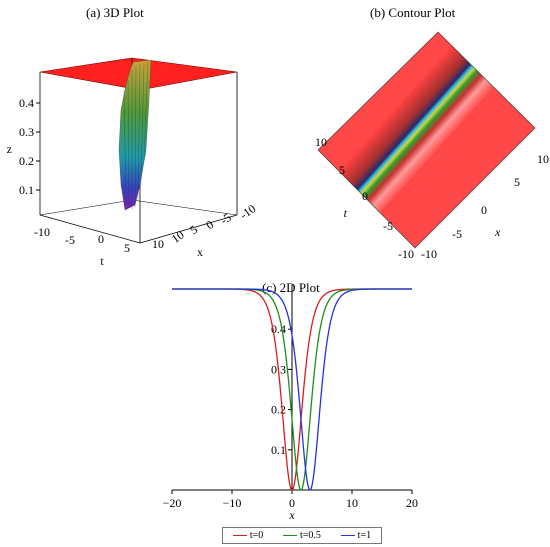 The width and height of the screenshot is (550, 547). I want to click on t-axis: -10 -5 0 5 10 t, so click(99, 246).